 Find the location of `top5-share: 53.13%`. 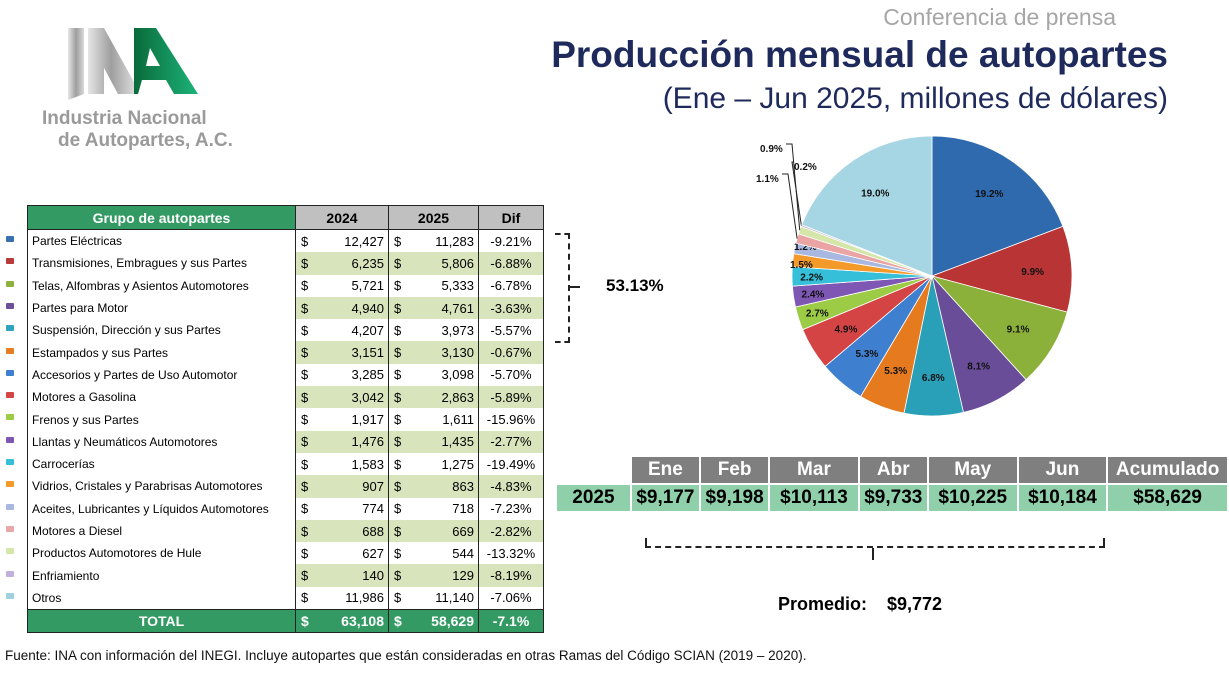

top5-share: 53.13% is located at coordinates (635, 285).